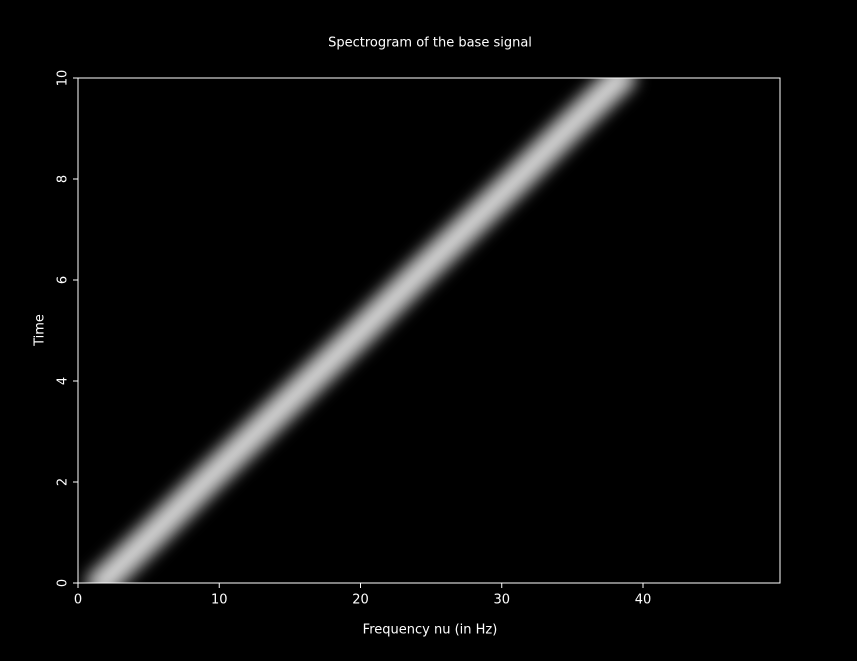 This screenshot has height=661, width=857. Describe the element at coordinates (63, 482) in the screenshot. I see `y-tick-label: 2` at that location.